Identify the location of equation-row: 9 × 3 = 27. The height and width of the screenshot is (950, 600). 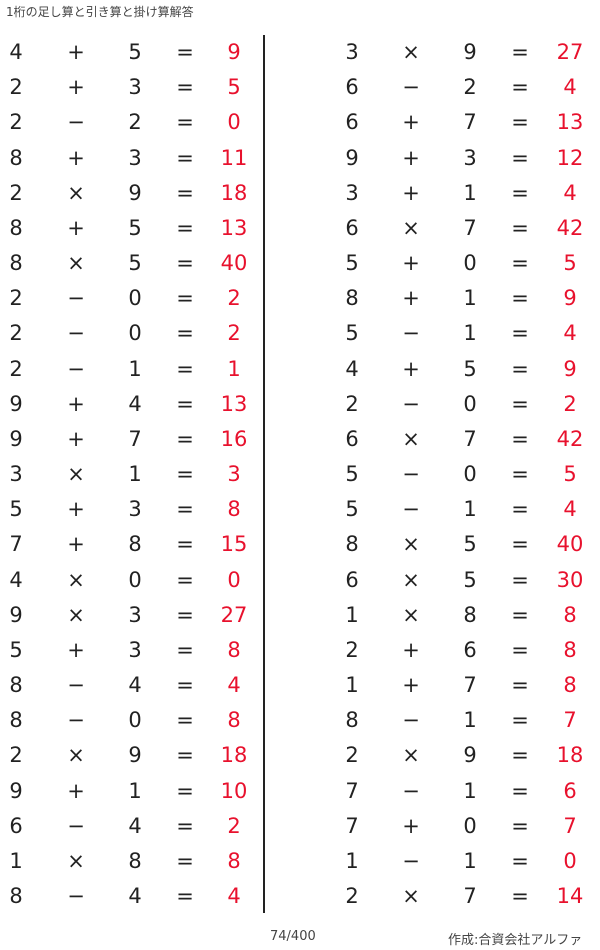
(300, 618).